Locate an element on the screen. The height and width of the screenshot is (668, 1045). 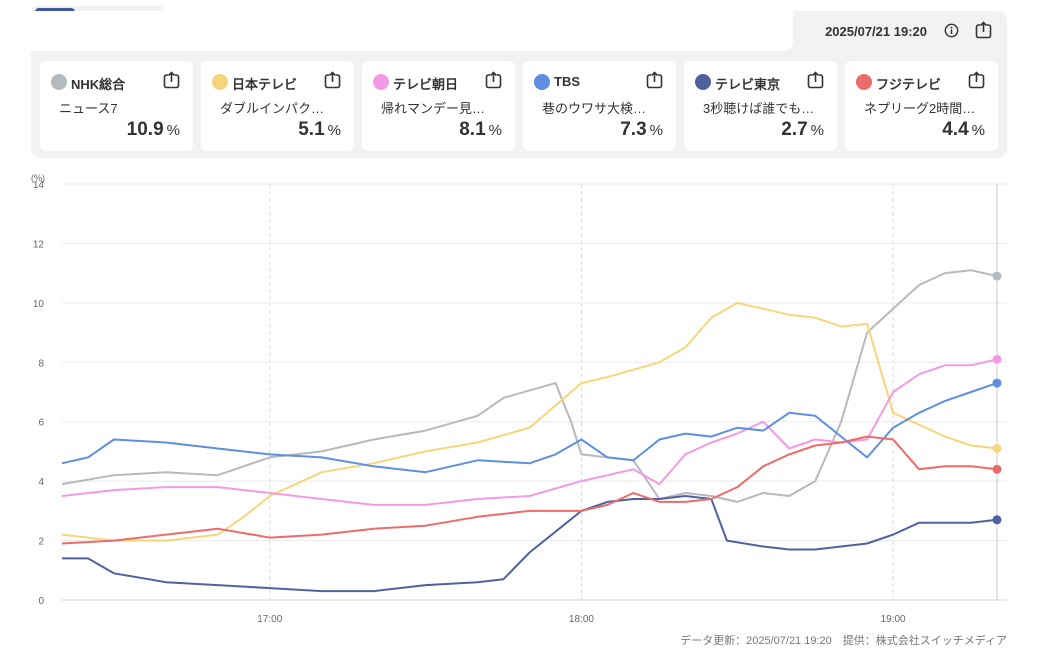
rating-value: 10.9% is located at coordinates (153, 130).